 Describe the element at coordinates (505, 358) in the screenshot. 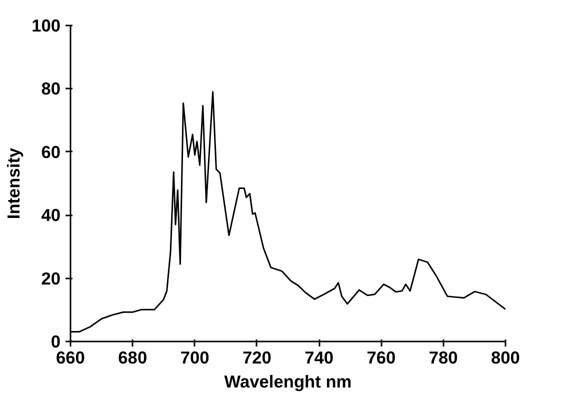

I see `x-tick-label: 800` at that location.